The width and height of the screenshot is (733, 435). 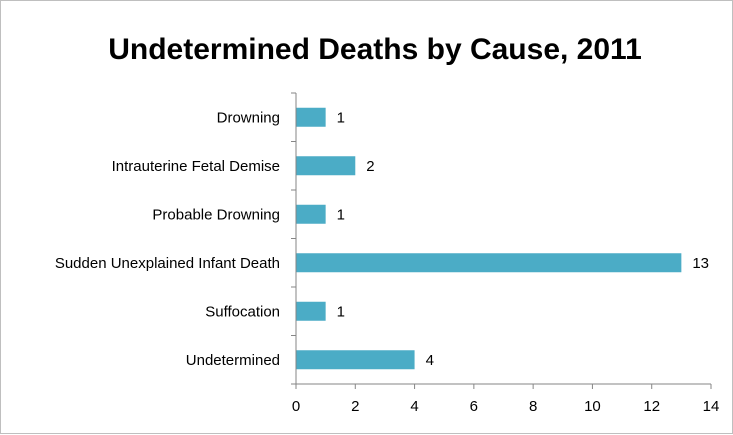 What do you see at coordinates (167, 263) in the screenshot?
I see `category-label: Sudden Unexplained Infant Death` at bounding box center [167, 263].